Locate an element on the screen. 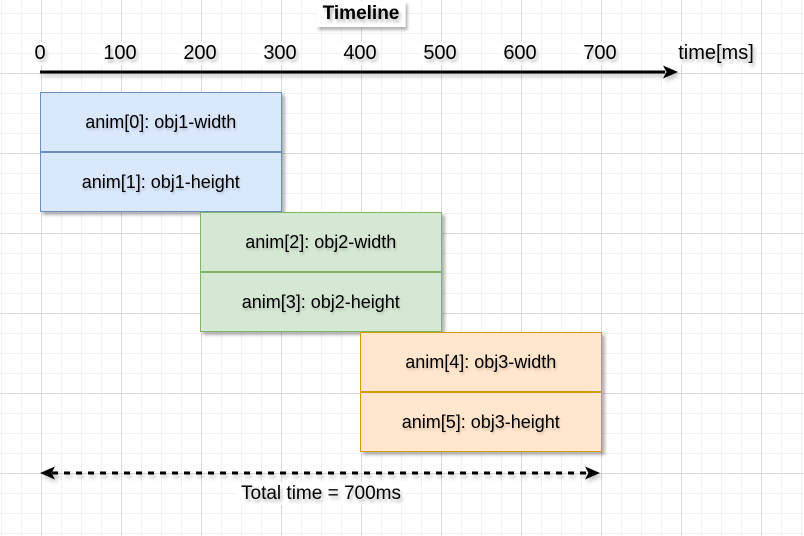 The image size is (804, 536). axis-unit-label: time[ms] is located at coordinates (716, 53).